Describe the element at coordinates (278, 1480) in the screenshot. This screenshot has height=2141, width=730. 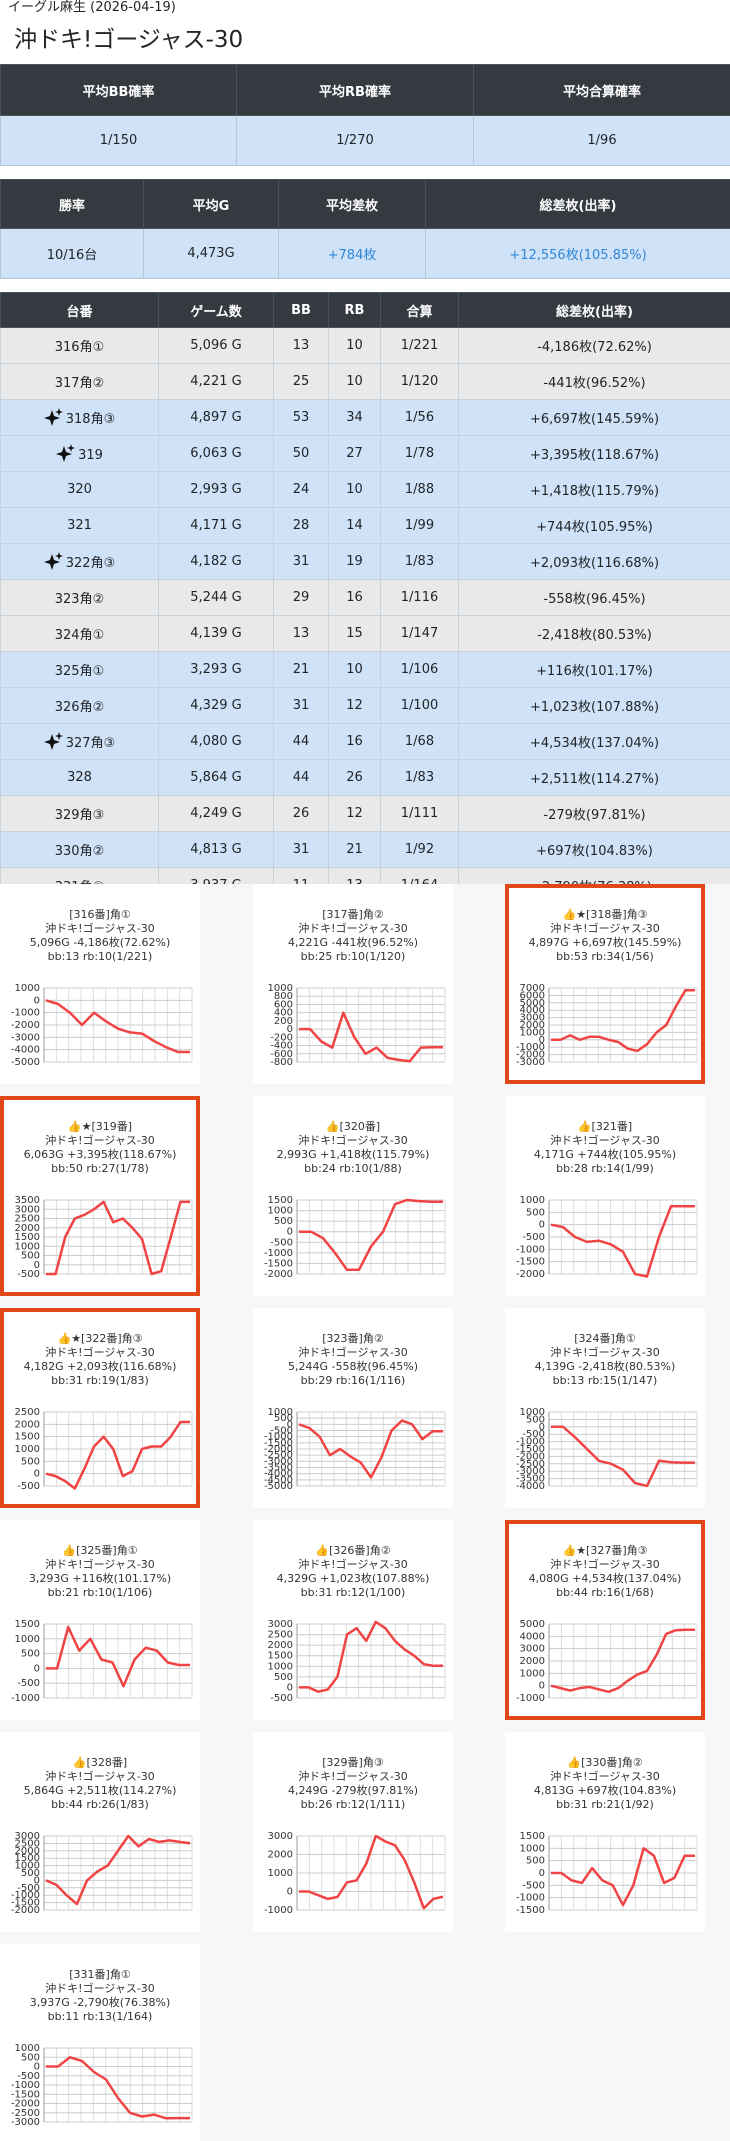
I see `y-tick-label: -4500` at that location.